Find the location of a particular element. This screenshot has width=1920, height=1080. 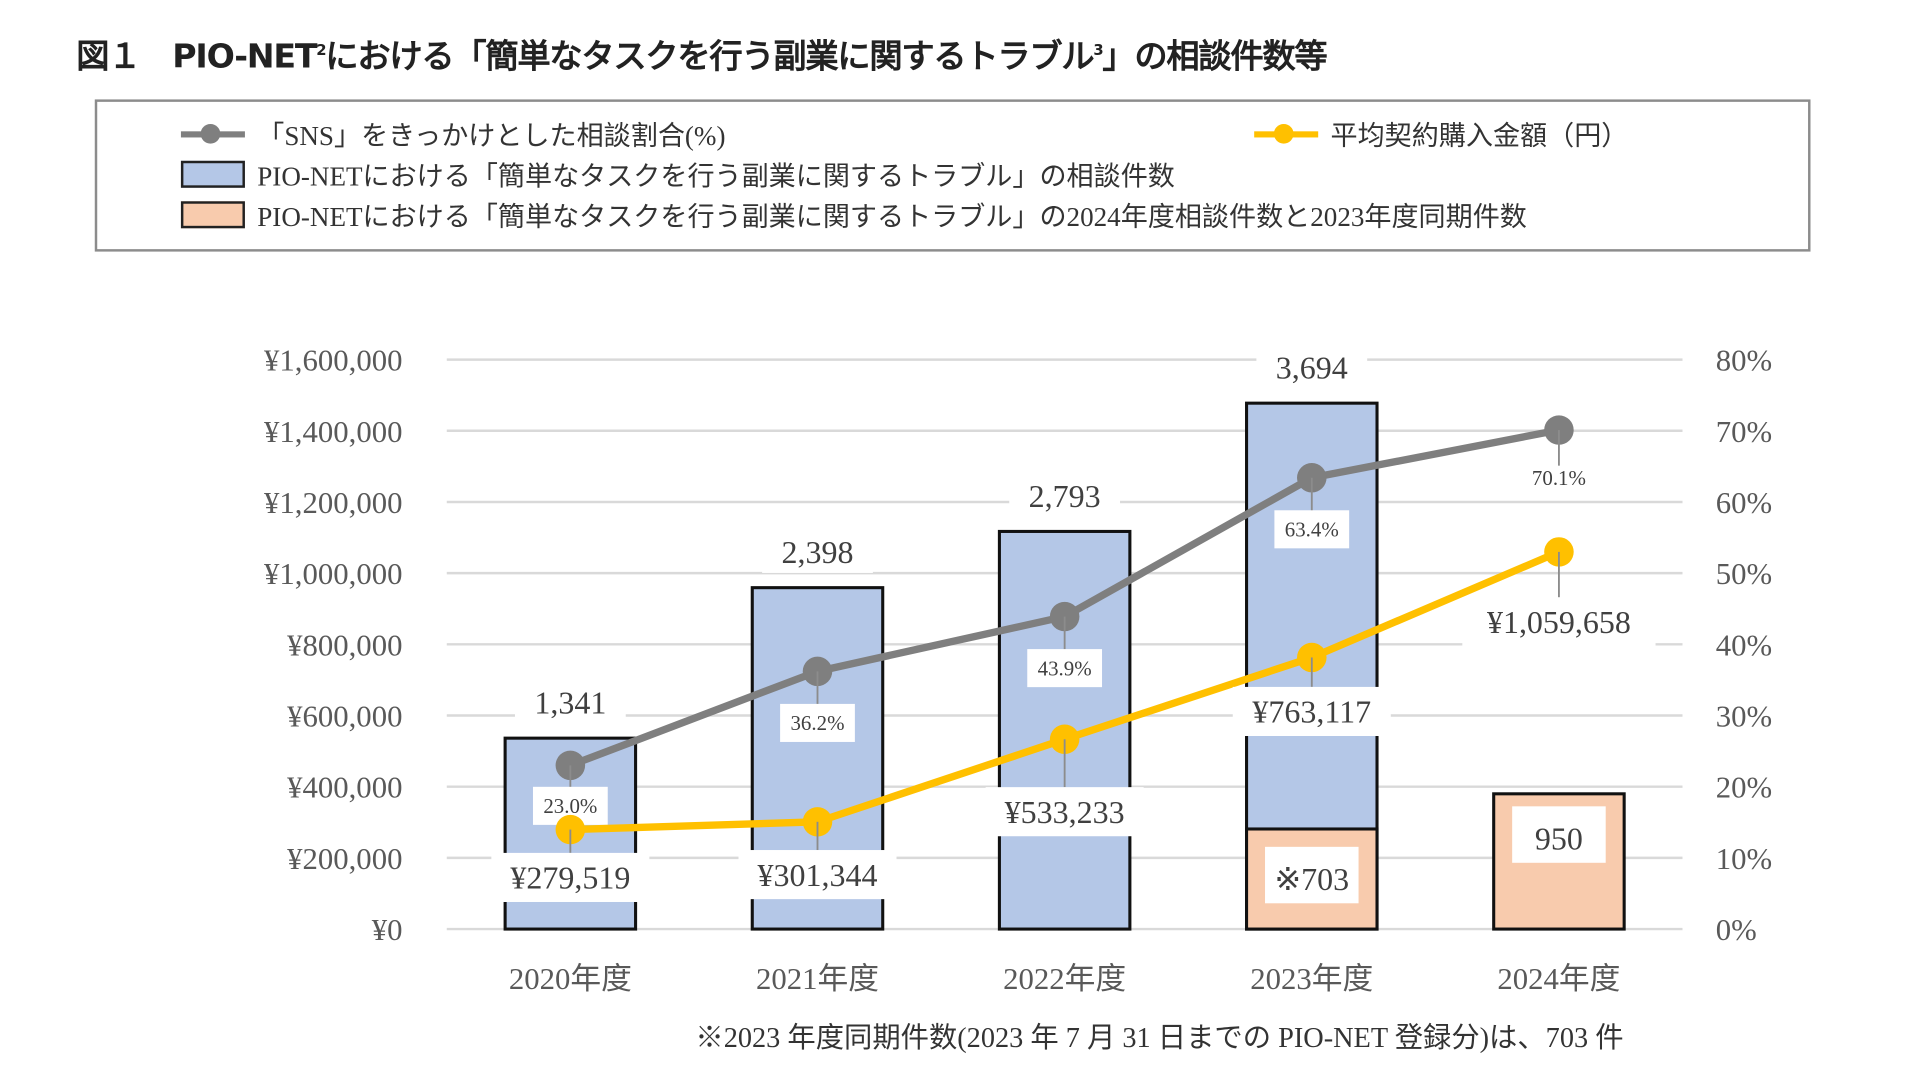

sns-ratio-data-label: 36.2% is located at coordinates (817, 723).